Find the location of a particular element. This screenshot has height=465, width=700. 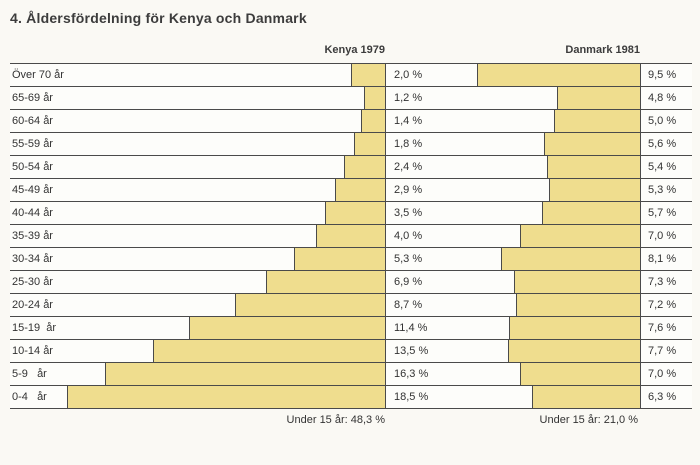

age-group-label: 55-59 år is located at coordinates (32, 144).